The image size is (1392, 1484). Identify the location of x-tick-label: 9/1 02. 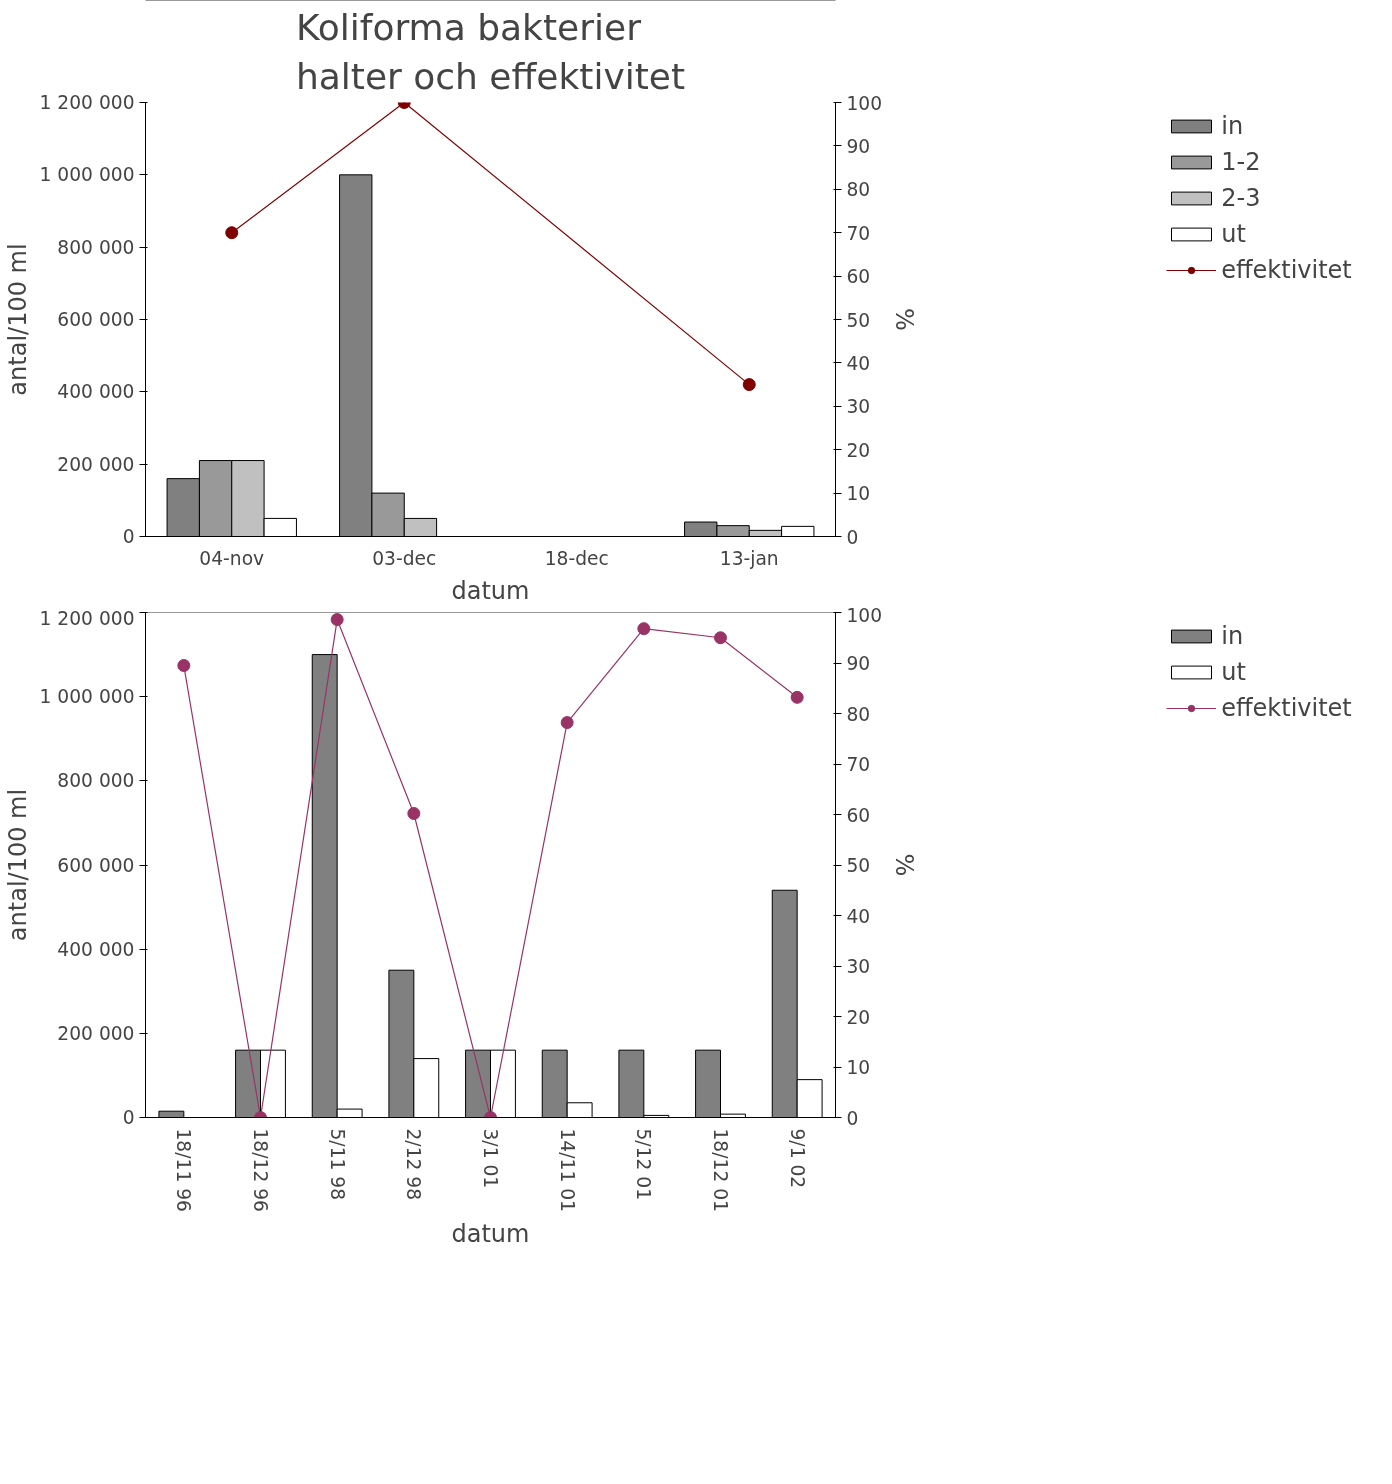
(797, 1158).